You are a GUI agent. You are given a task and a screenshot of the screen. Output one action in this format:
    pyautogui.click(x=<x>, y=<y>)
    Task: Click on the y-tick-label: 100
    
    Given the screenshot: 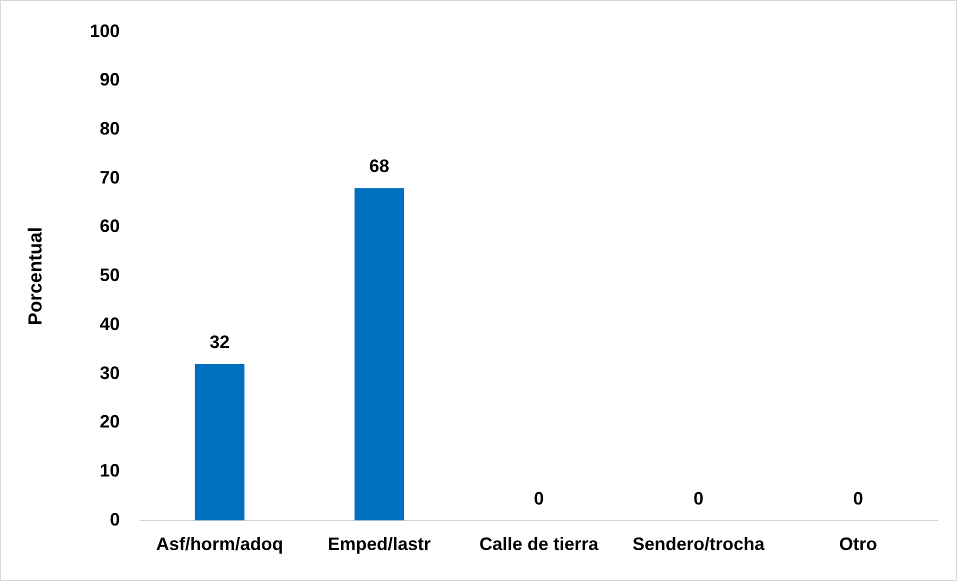 What is the action you would take?
    pyautogui.click(x=105, y=30)
    